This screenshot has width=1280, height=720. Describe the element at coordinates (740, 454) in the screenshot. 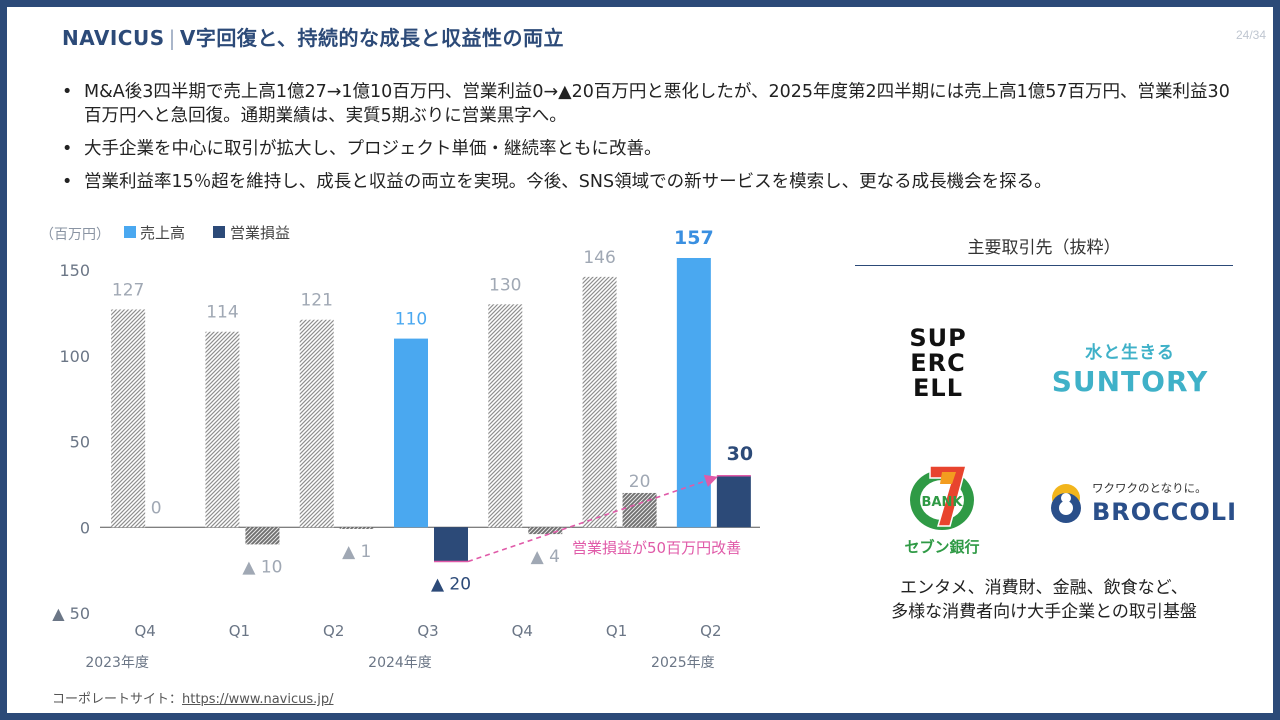

I see `profit-data-label: 30` at that location.